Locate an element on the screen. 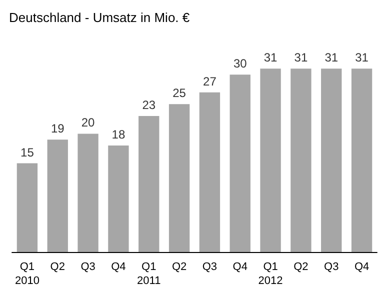 The image size is (385, 290). data-label: 30 is located at coordinates (240, 63).